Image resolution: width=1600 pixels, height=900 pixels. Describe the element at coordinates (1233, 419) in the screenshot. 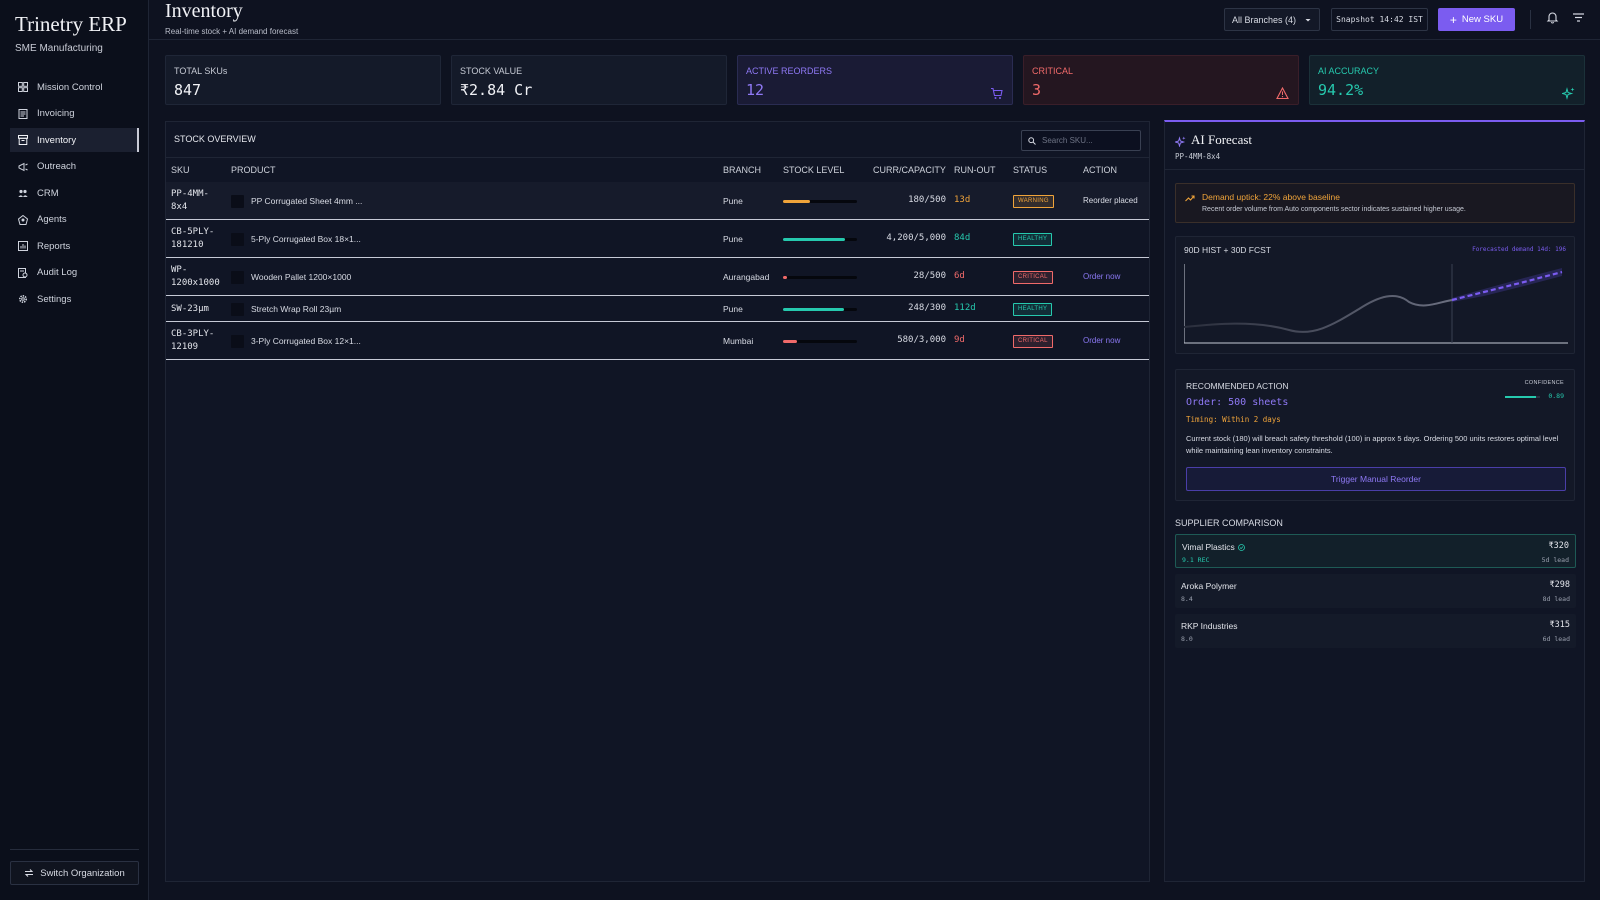

I see `recommended-timing: Timing: Within 2 days` at that location.